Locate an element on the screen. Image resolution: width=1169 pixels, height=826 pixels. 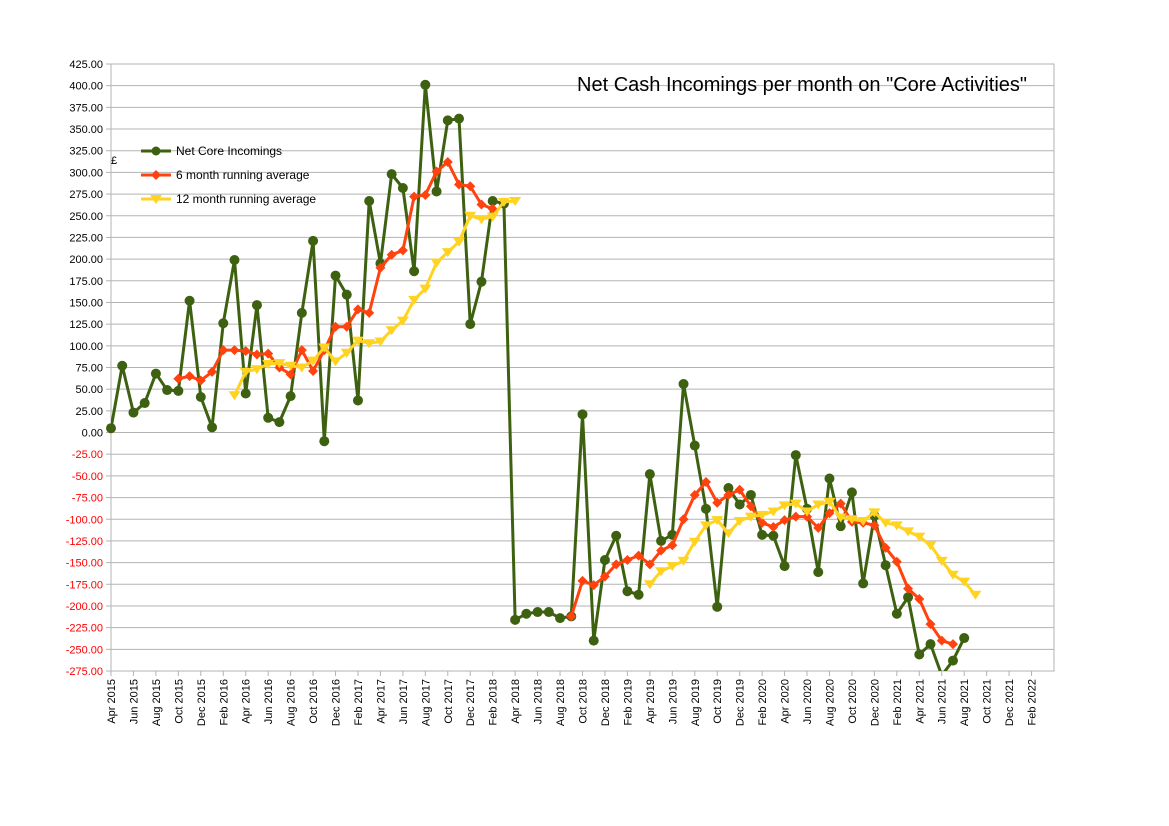
x-tick-label: Aug 2021 is located at coordinates (965, 702).